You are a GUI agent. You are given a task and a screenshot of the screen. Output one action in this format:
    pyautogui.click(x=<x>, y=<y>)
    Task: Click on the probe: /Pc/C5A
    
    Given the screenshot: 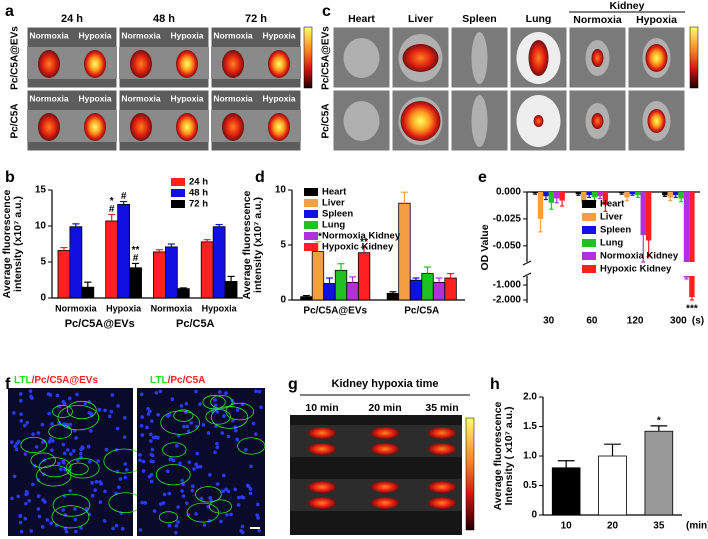 What is the action you would take?
    pyautogui.click(x=187, y=380)
    